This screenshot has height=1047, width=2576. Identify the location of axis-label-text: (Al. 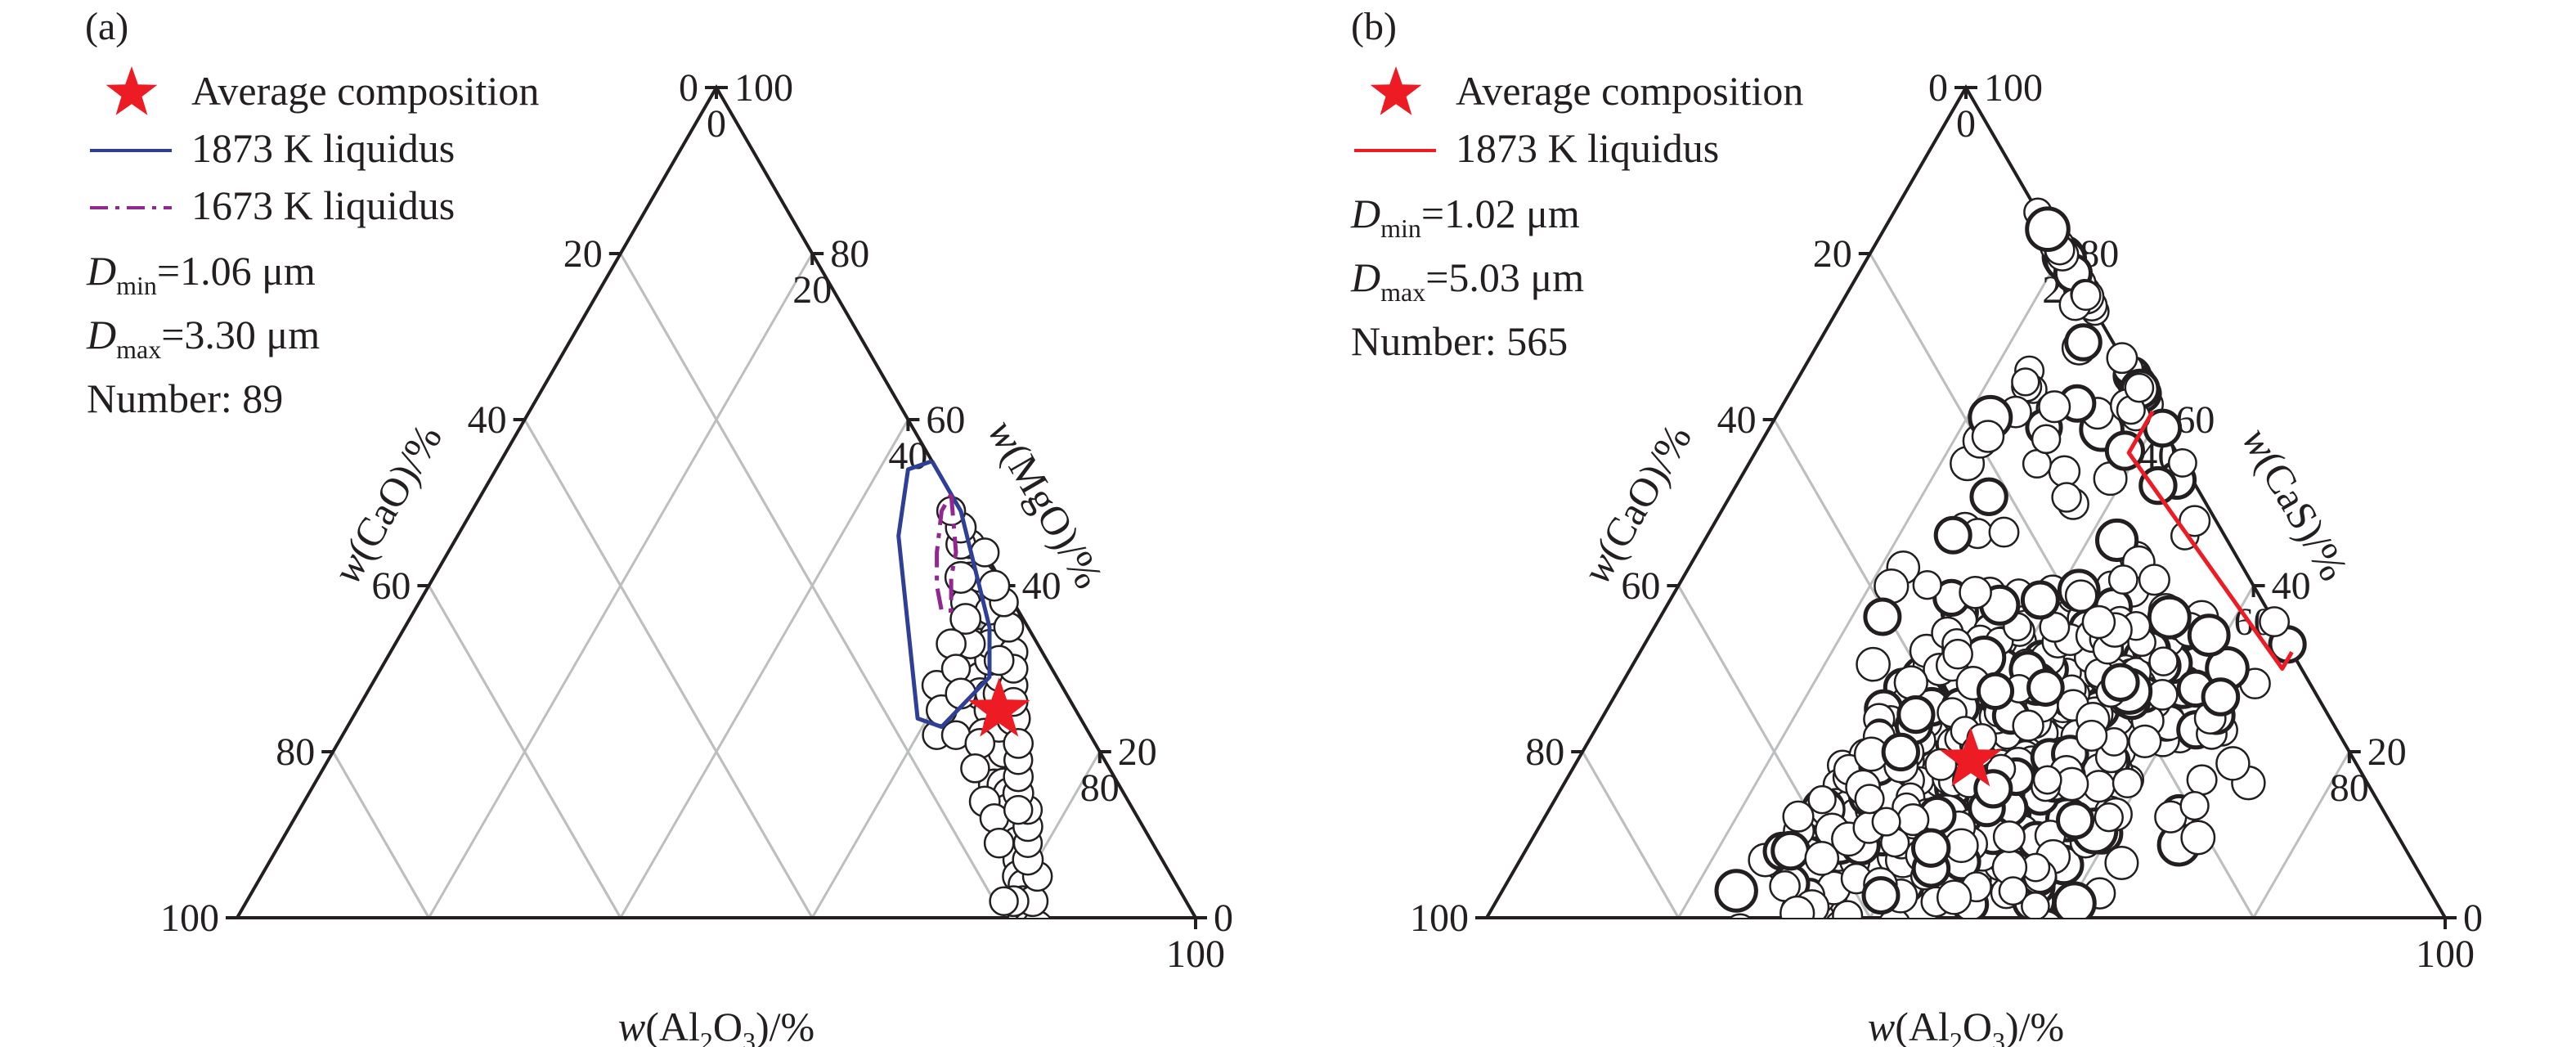
(672, 1025).